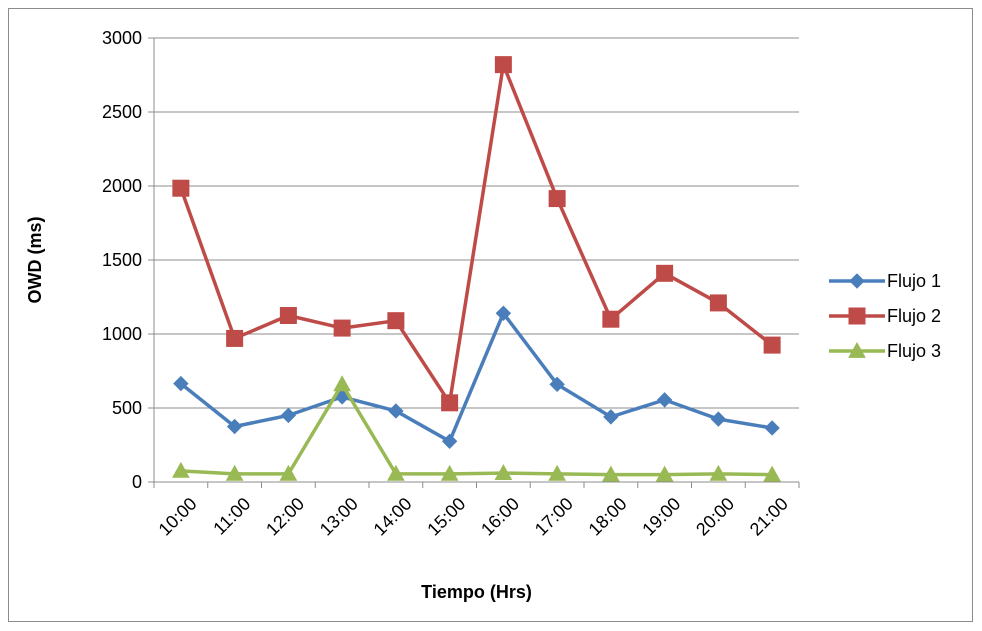 The image size is (982, 631). Describe the element at coordinates (127, 408) in the screenshot. I see `y-tick-label: 500` at that location.